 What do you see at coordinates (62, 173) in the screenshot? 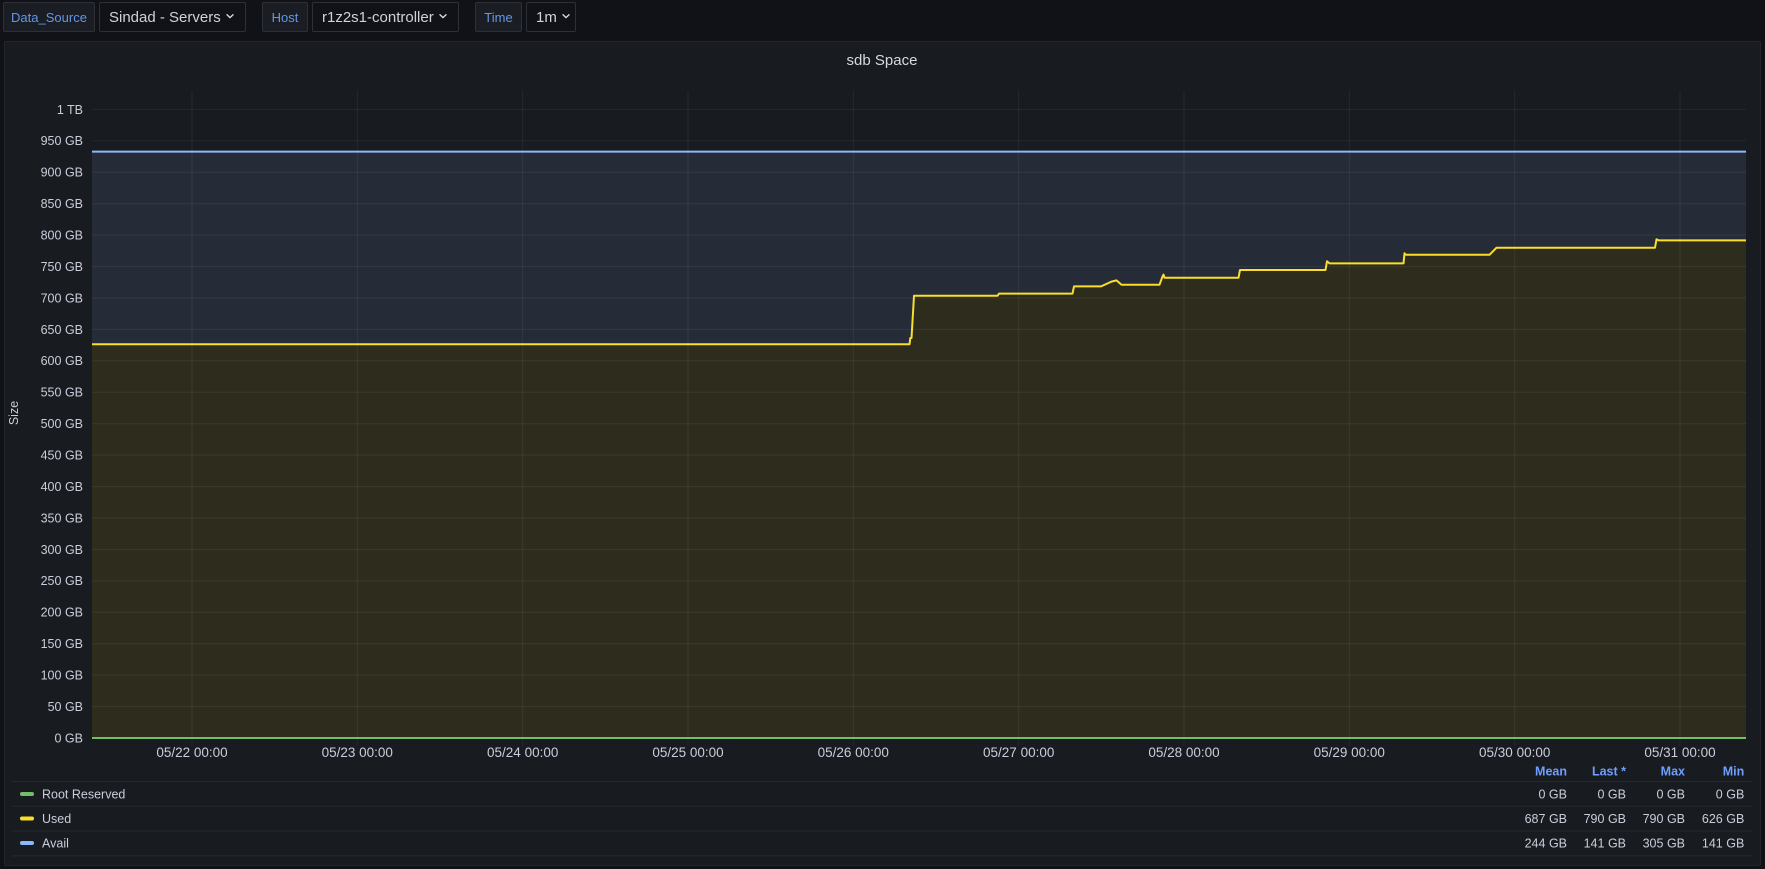
I see `svg-text: 900 GB` at bounding box center [62, 173].